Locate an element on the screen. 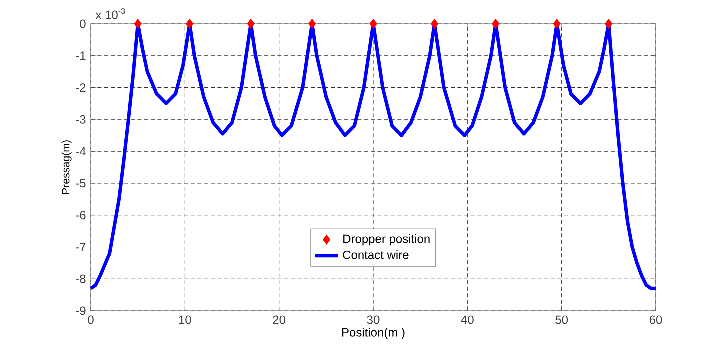  x-tick-label: 60 is located at coordinates (656, 320).